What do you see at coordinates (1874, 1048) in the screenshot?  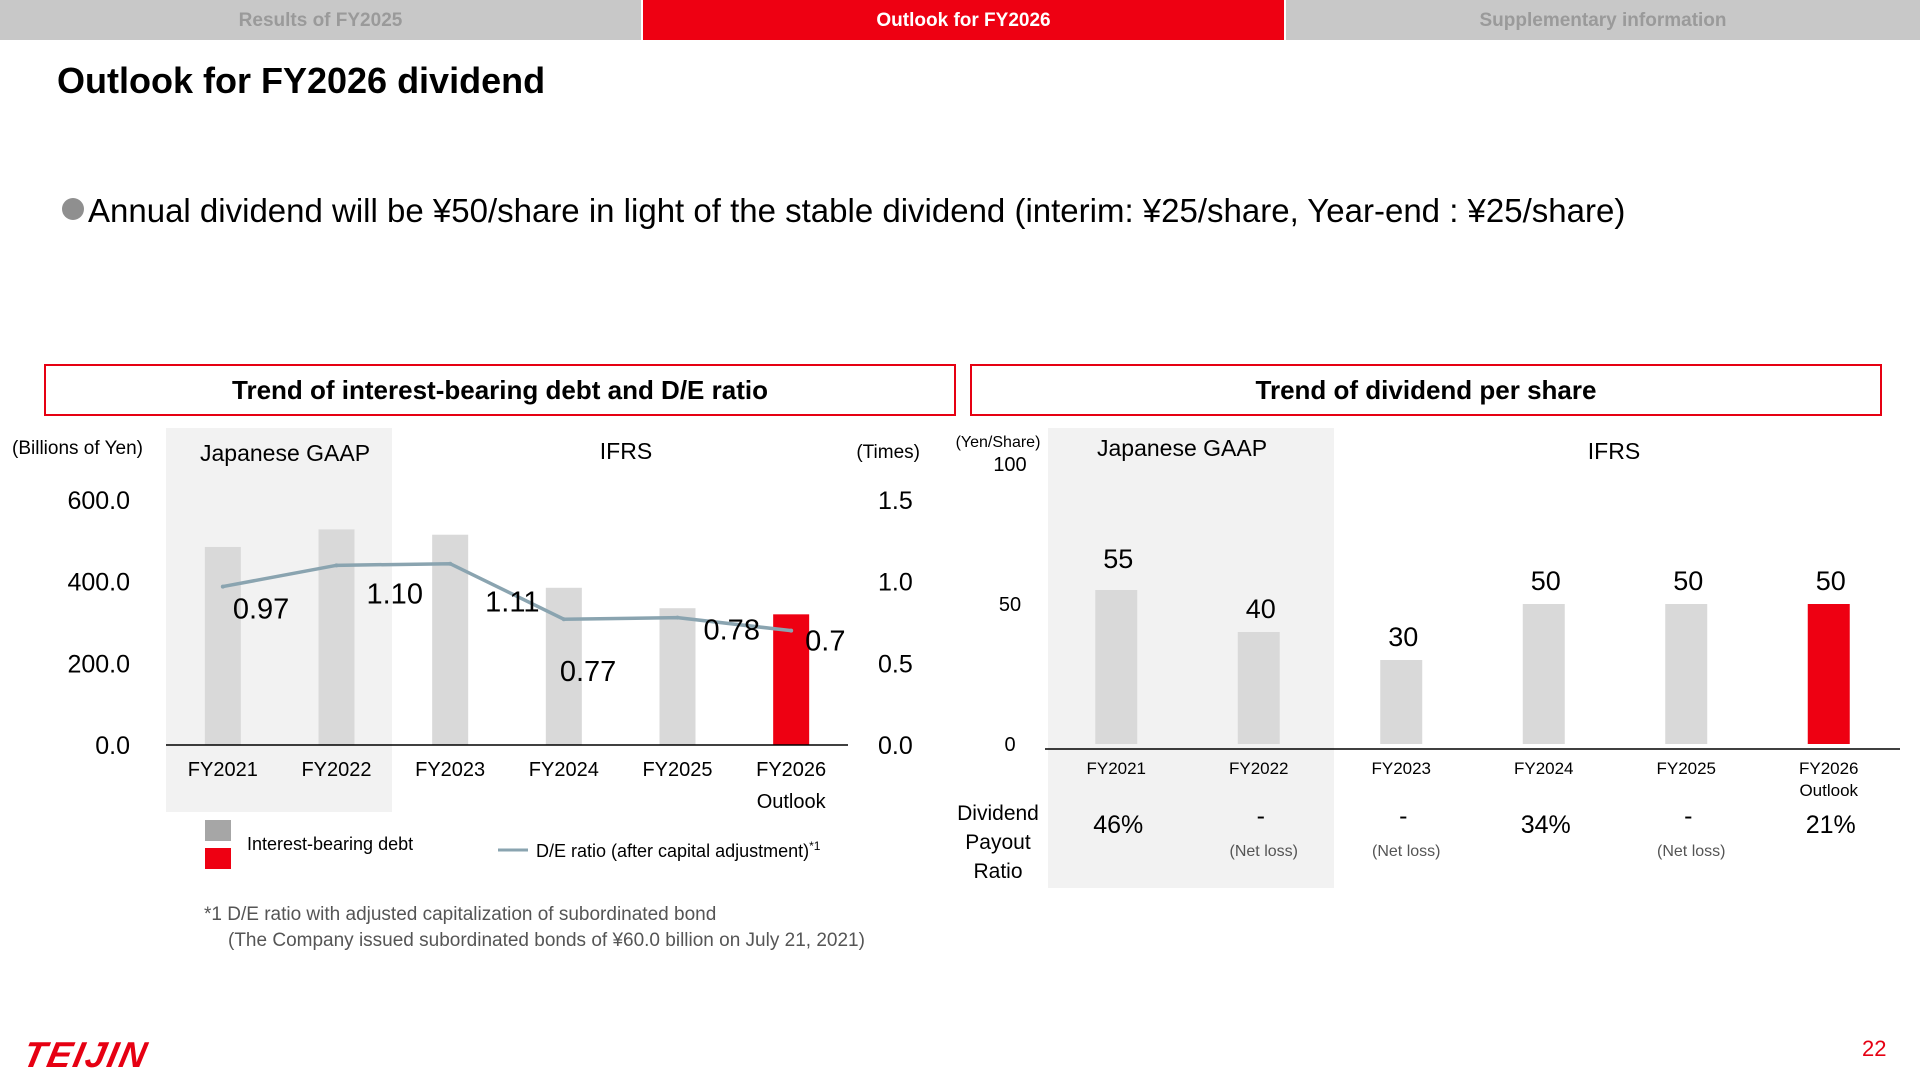 I see `page-number: 22` at bounding box center [1874, 1048].